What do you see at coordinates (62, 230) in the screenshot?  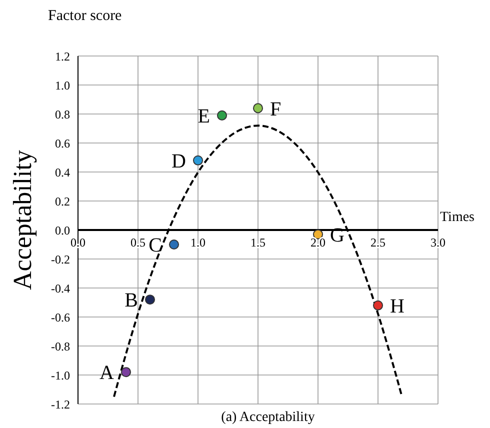 I see `y-tick-label: 0.0` at bounding box center [62, 230].